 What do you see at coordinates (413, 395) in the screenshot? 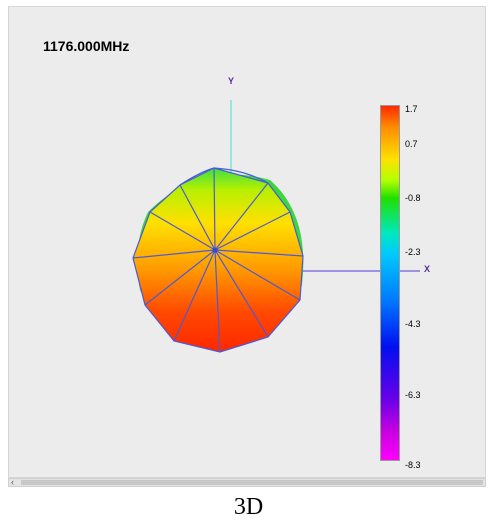
I see `colorbar-tick: -6.3` at bounding box center [413, 395].